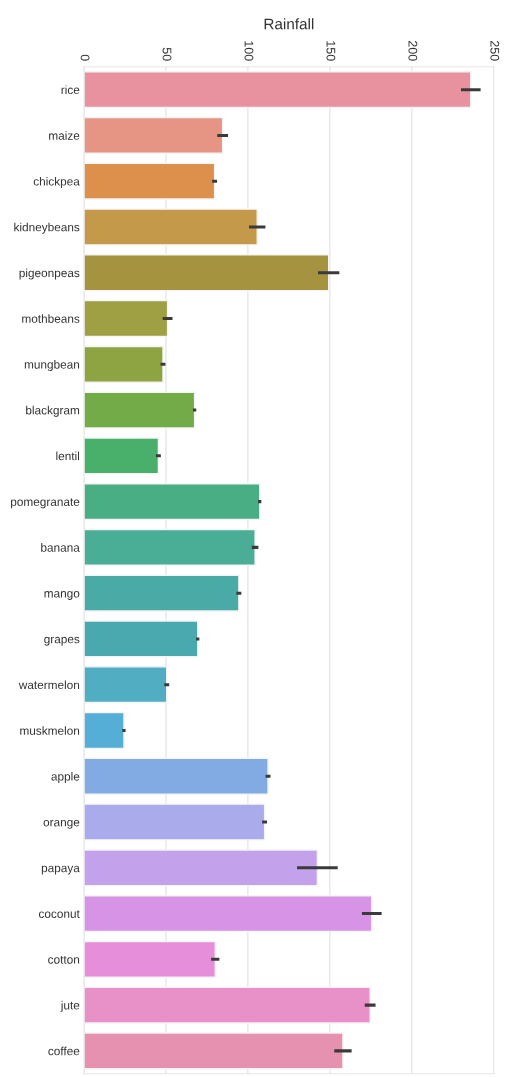 This screenshot has width=509, height=1077. What do you see at coordinates (60, 870) in the screenshot?
I see `y-tick-label: papaya` at bounding box center [60, 870].